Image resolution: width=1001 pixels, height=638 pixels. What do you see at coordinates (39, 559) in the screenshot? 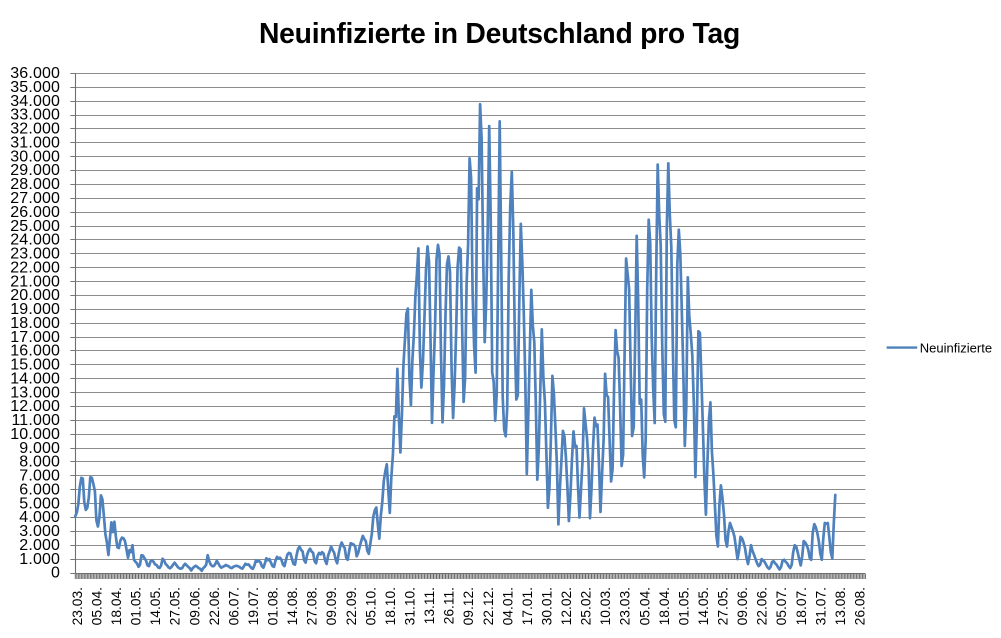
I see `svg-text: 1.000` at bounding box center [39, 559].